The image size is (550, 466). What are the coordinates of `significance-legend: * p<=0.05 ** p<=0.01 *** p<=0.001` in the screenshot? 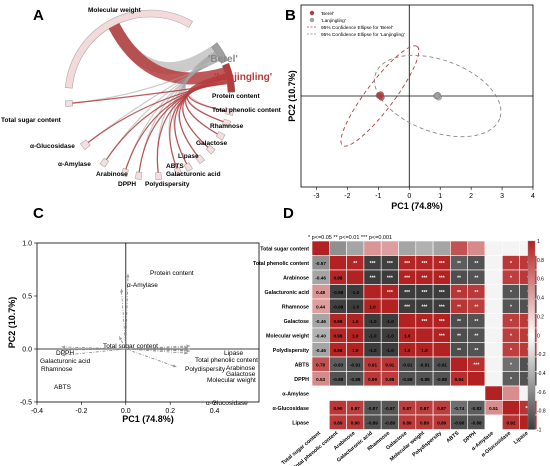 It's located at (350, 238).